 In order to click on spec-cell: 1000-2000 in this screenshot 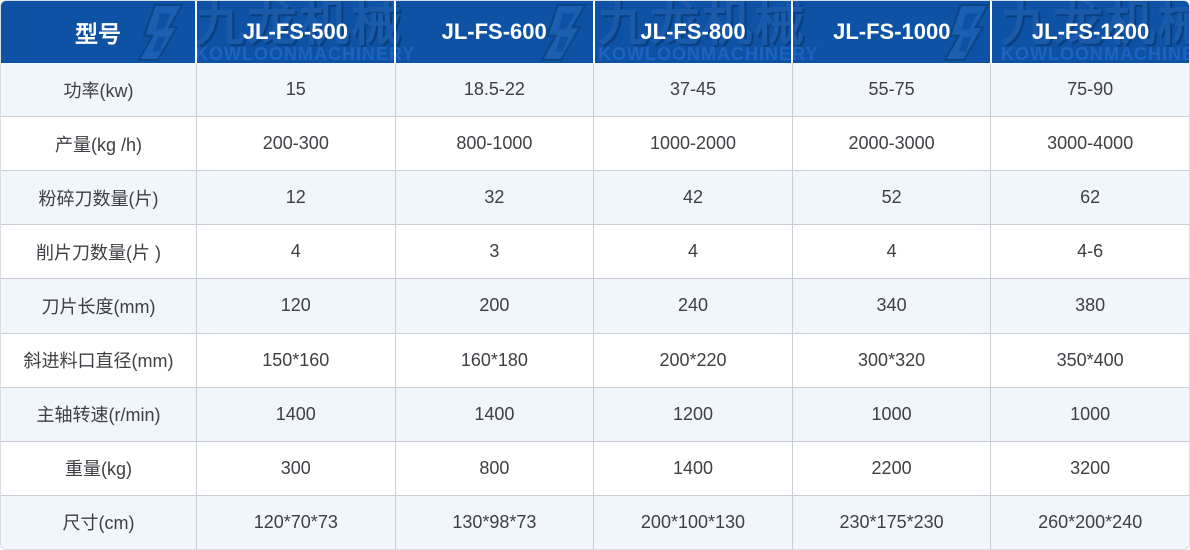, I will do `click(693, 144)`.